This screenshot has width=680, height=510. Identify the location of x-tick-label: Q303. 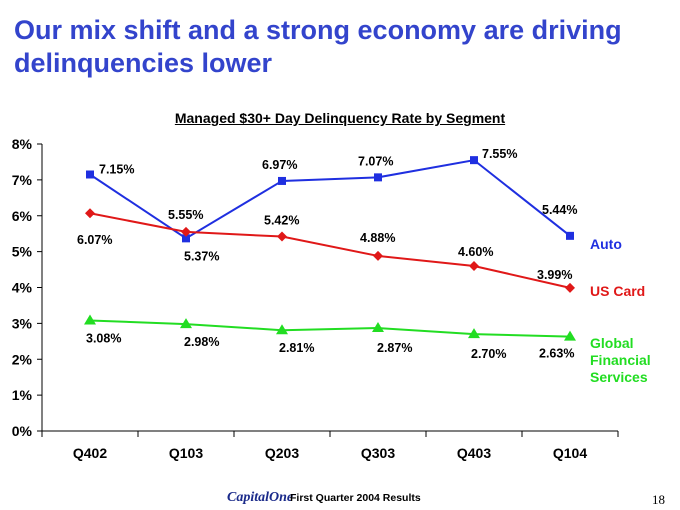
(378, 453).